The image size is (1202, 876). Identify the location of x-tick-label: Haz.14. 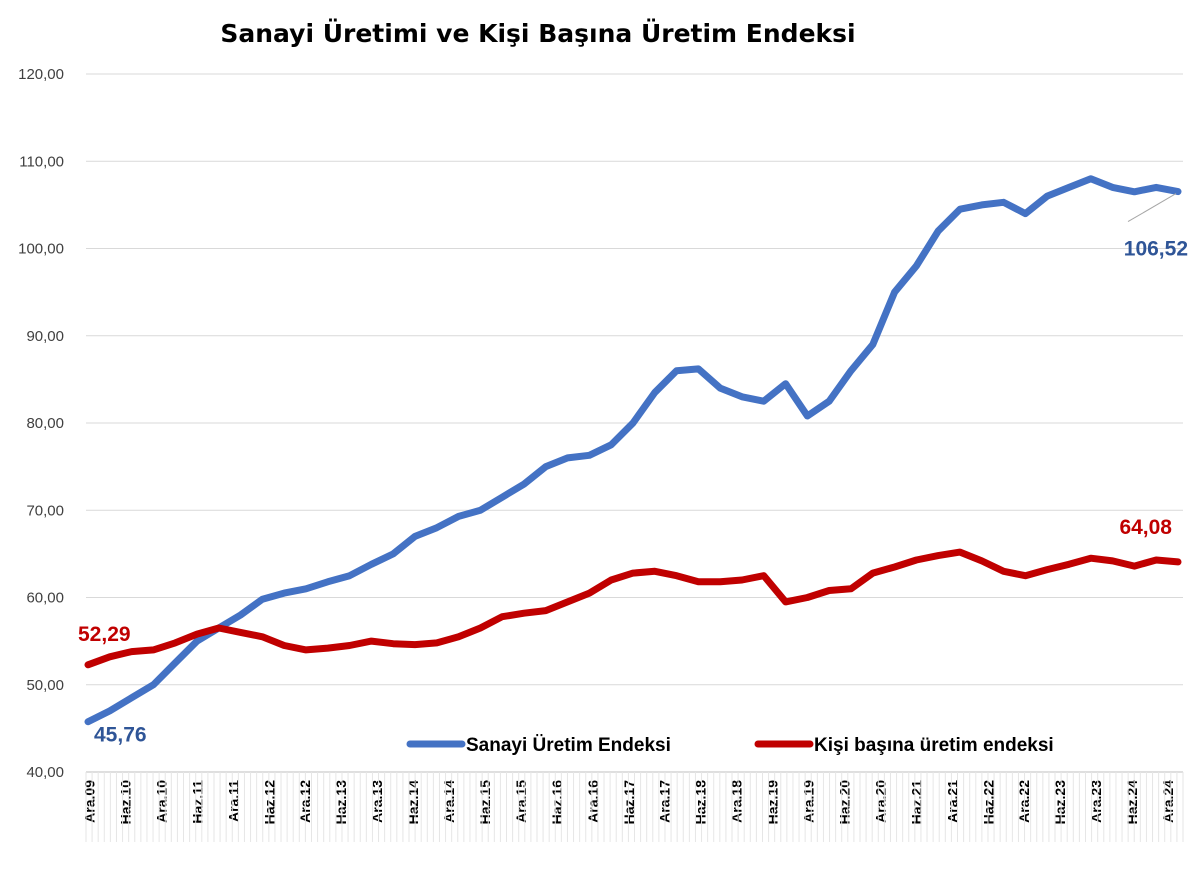
(413, 802).